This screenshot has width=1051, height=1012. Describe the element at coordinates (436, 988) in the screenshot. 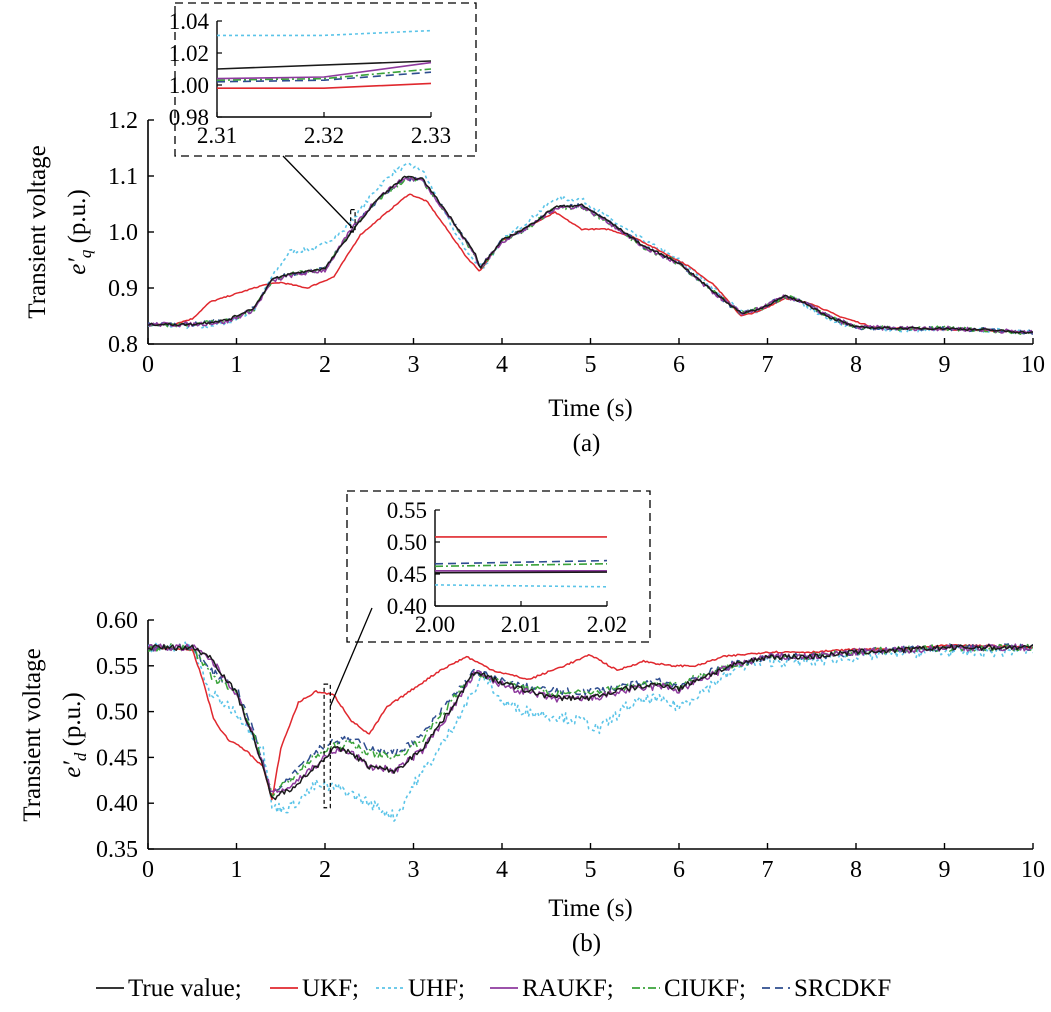

I see `legend-label-uhf: UHF;` at that location.